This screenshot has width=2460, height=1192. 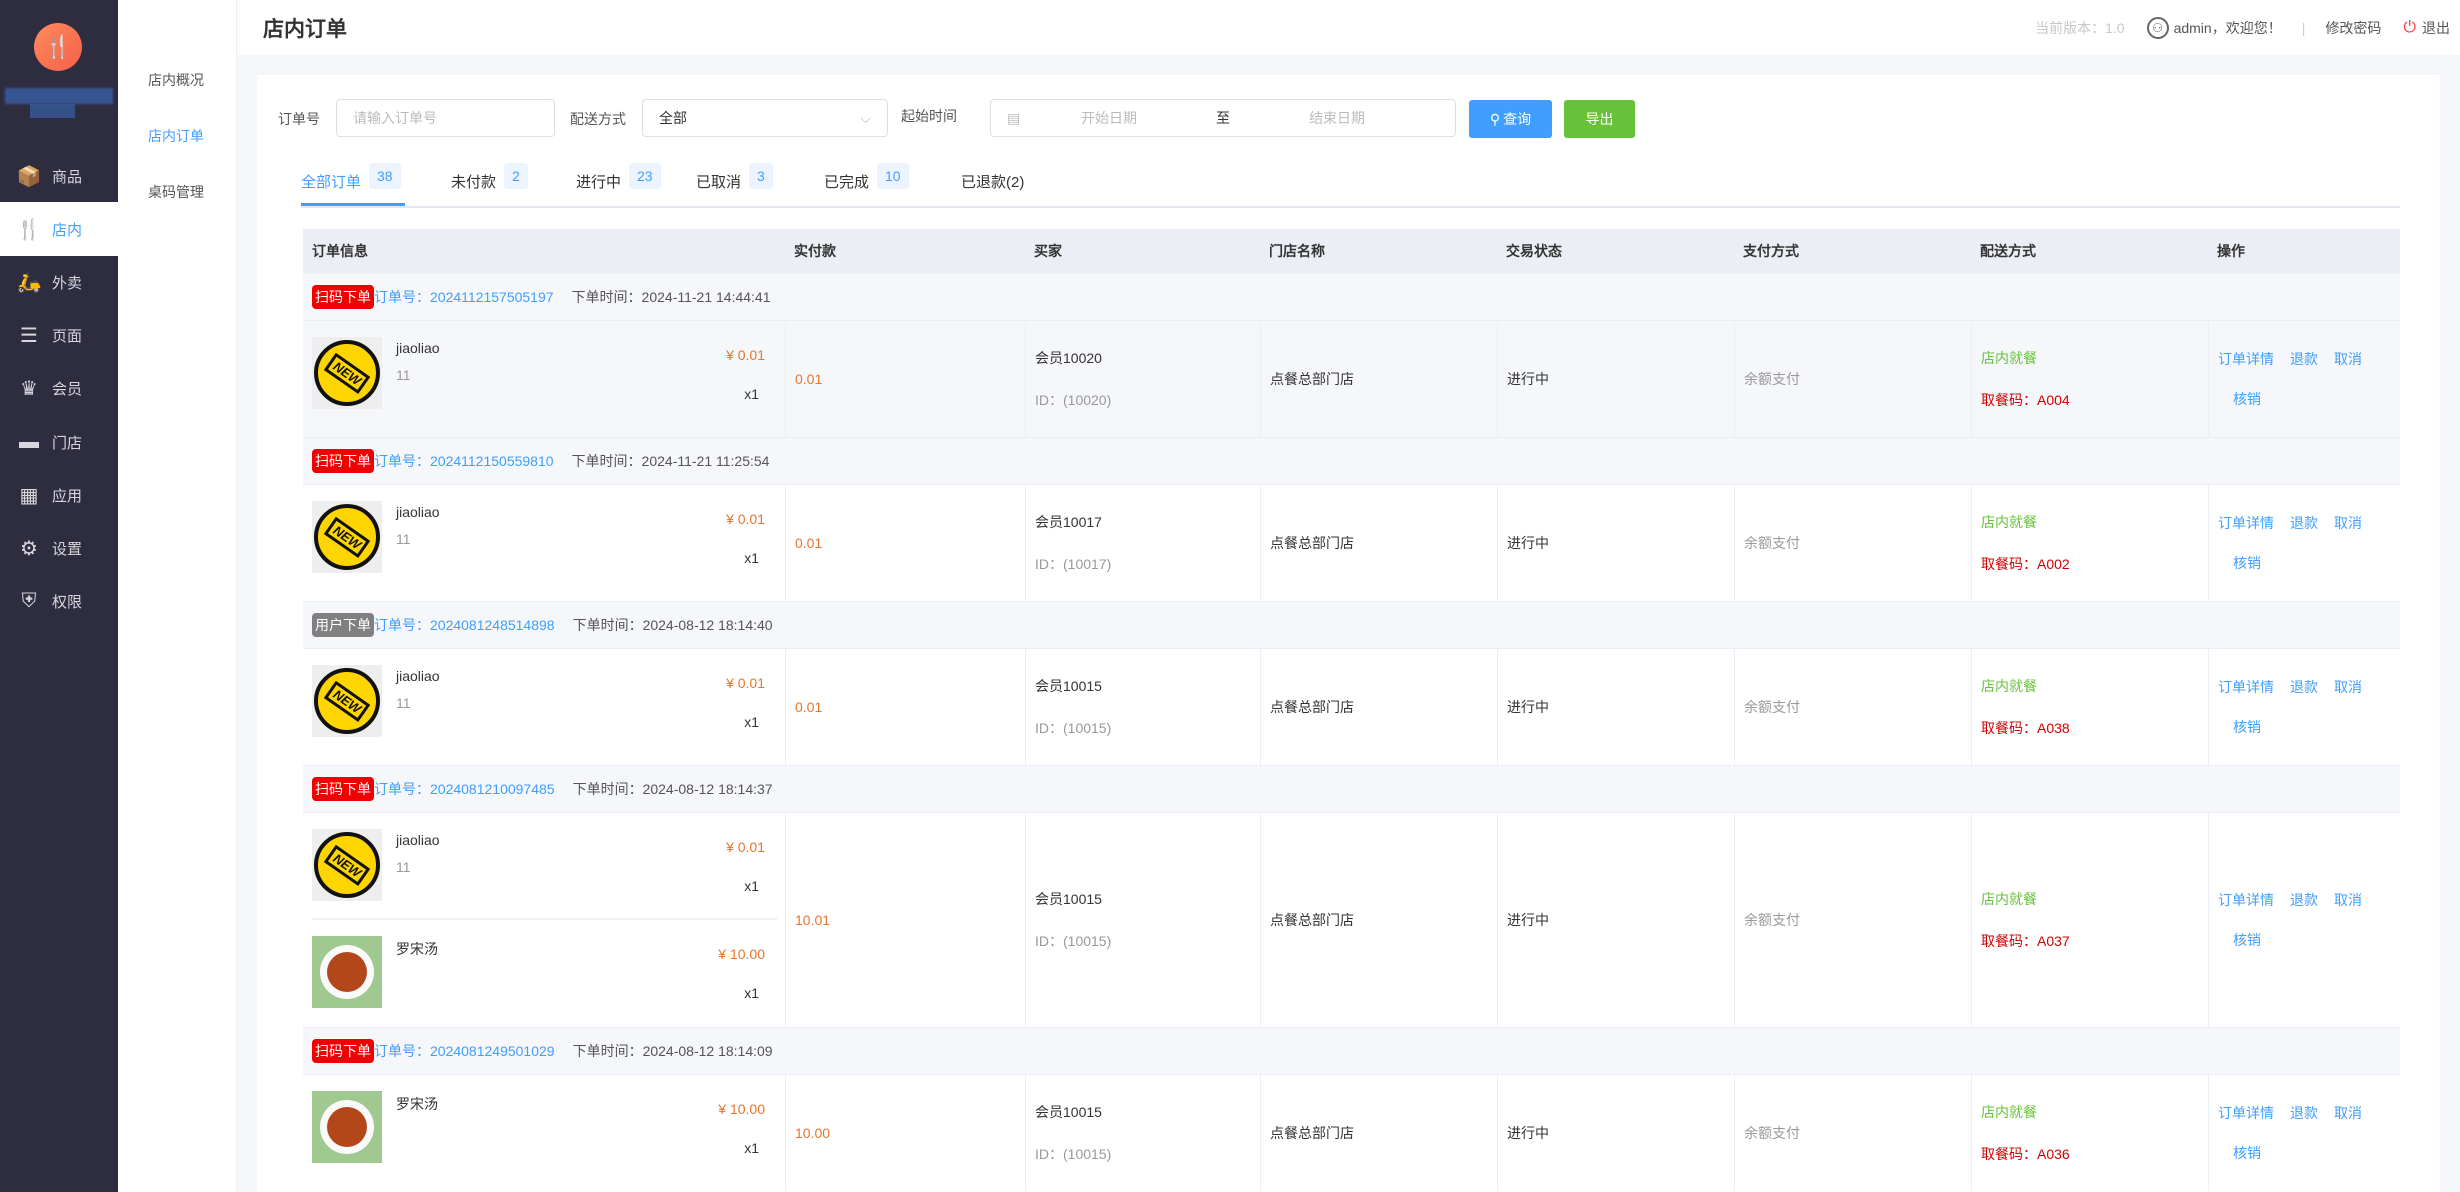 What do you see at coordinates (1510, 119) in the screenshot?
I see `search-button: ⚲ 查询` at bounding box center [1510, 119].